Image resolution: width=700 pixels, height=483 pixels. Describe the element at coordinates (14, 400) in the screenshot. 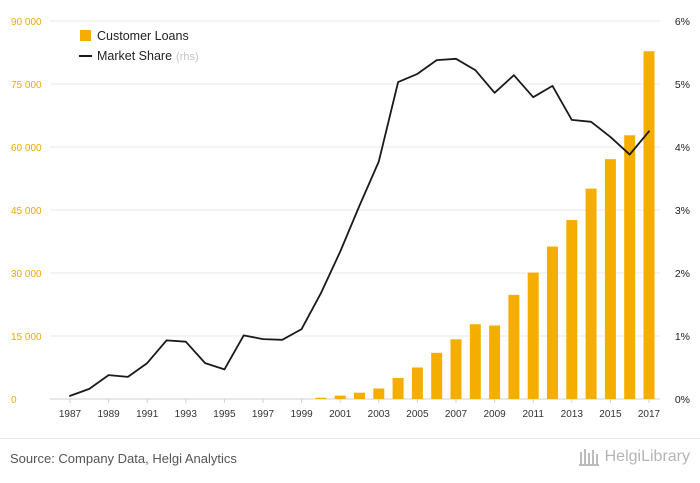

I see `y-left-tick-label: 0` at that location.